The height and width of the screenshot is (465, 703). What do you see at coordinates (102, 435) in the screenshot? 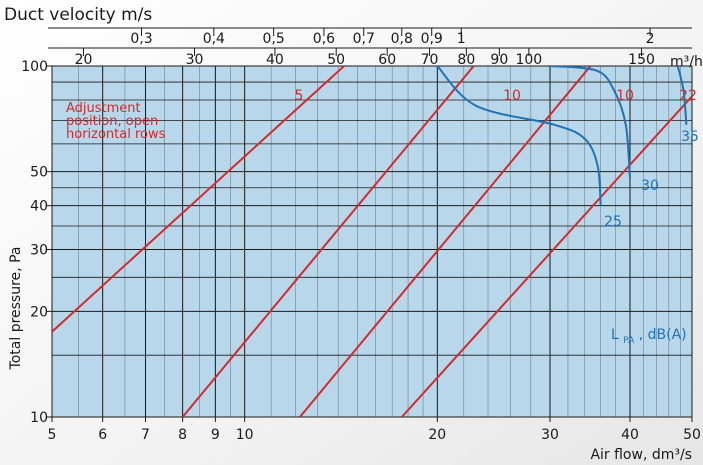
I see `x-tick-label: 6` at bounding box center [102, 435].